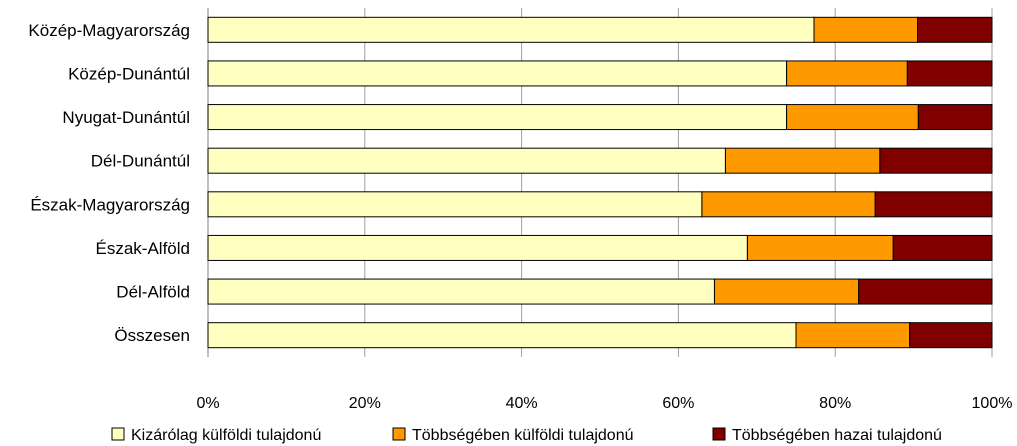  Describe the element at coordinates (678, 403) in the screenshot. I see `x-tick-label: 60%` at that location.